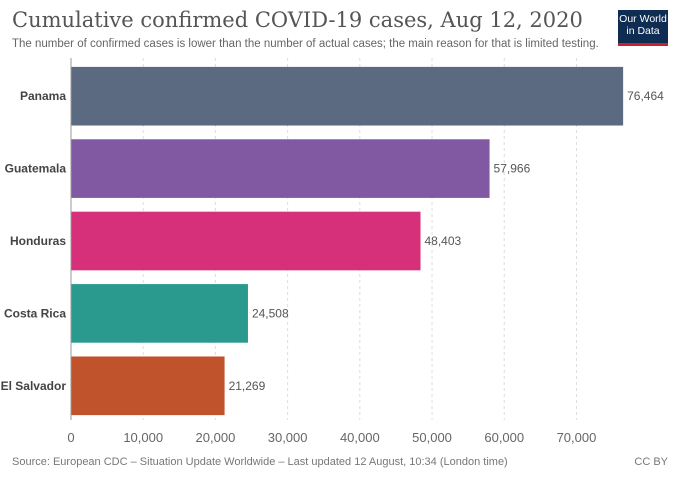 This screenshot has height=480, width=680. Describe the element at coordinates (148, 386) in the screenshot. I see `bar-el-salvador` at that location.